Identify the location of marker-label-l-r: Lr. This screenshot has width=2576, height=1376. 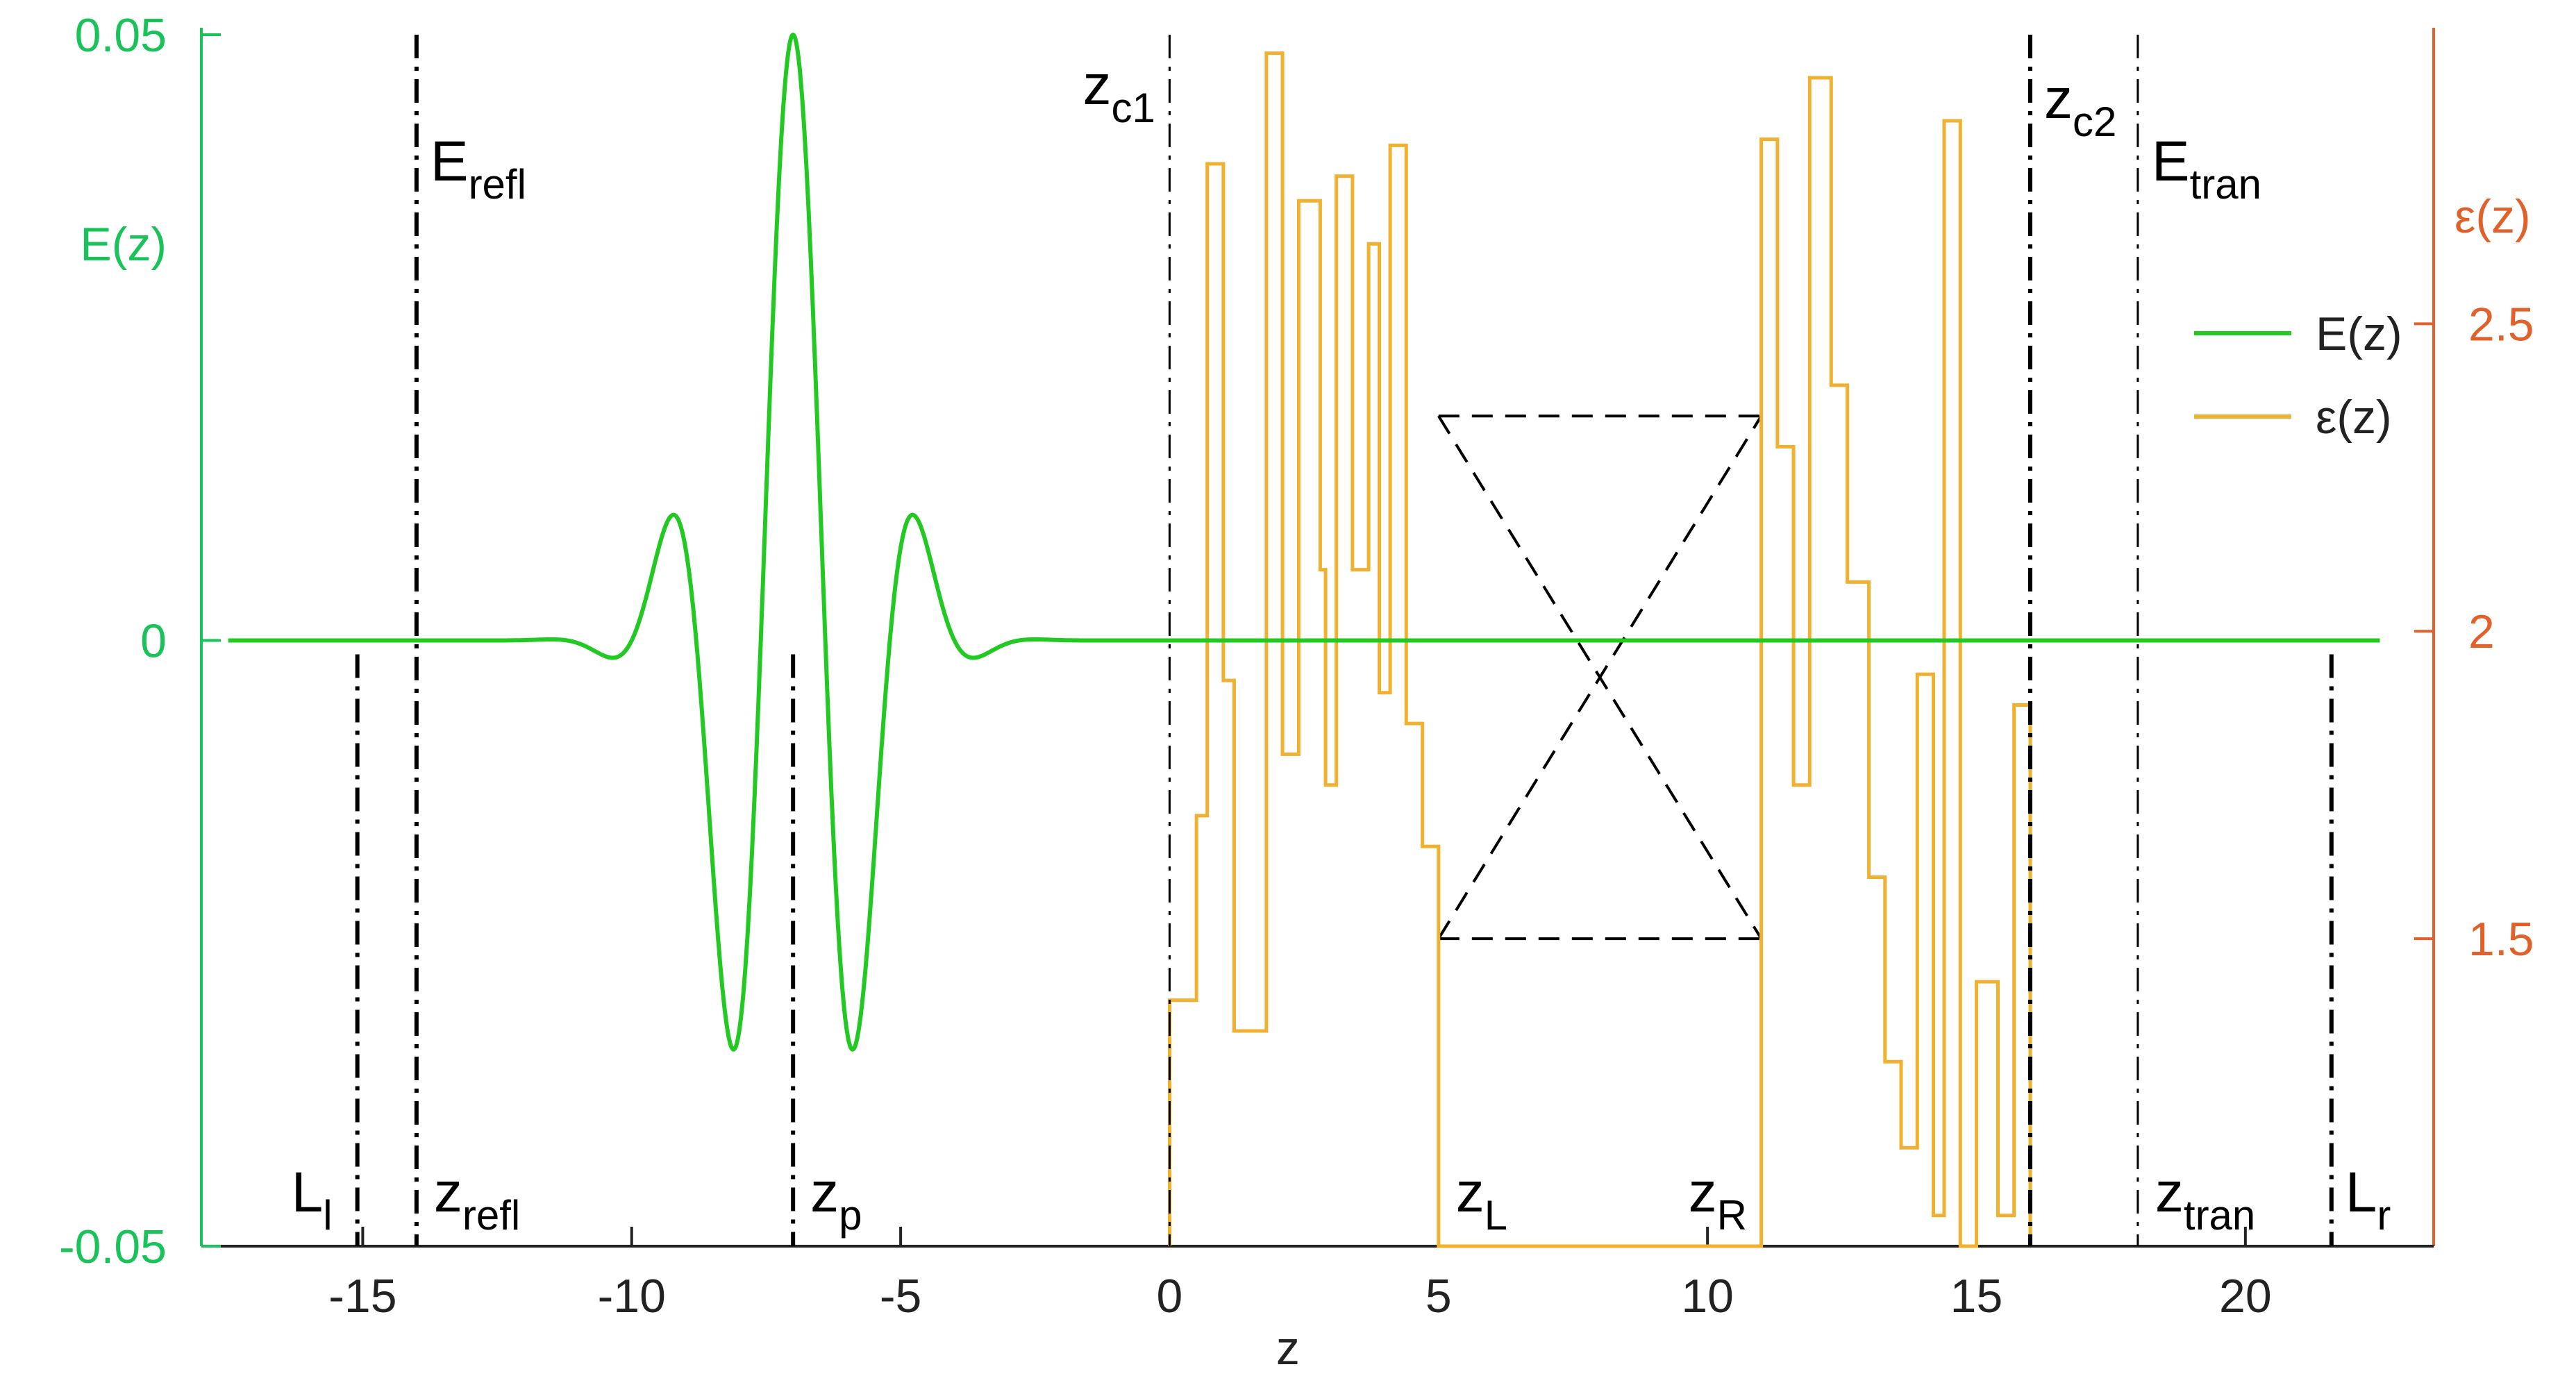
(2368, 1200).